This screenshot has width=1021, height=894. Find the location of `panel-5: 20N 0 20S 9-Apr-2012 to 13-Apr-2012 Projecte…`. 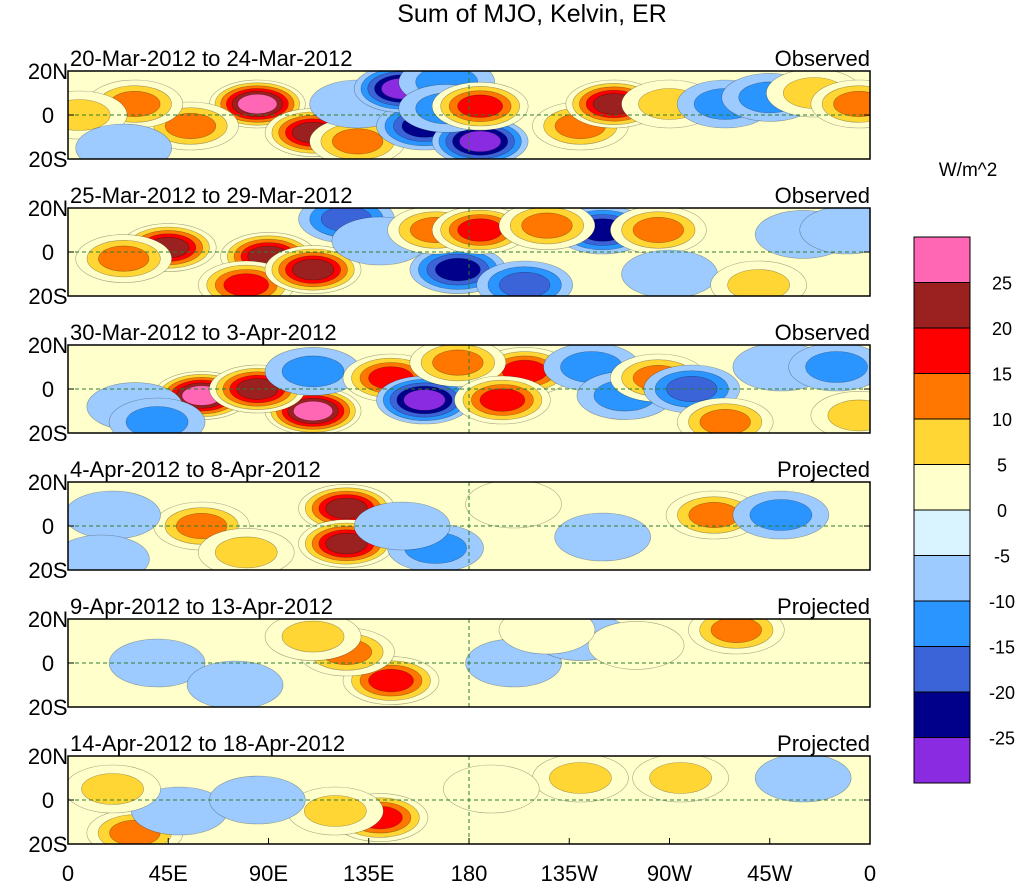

panel-5: 20N 0 20S 9-Apr-2012 to 13-Apr-2012 Projecte… is located at coordinates (449, 657).